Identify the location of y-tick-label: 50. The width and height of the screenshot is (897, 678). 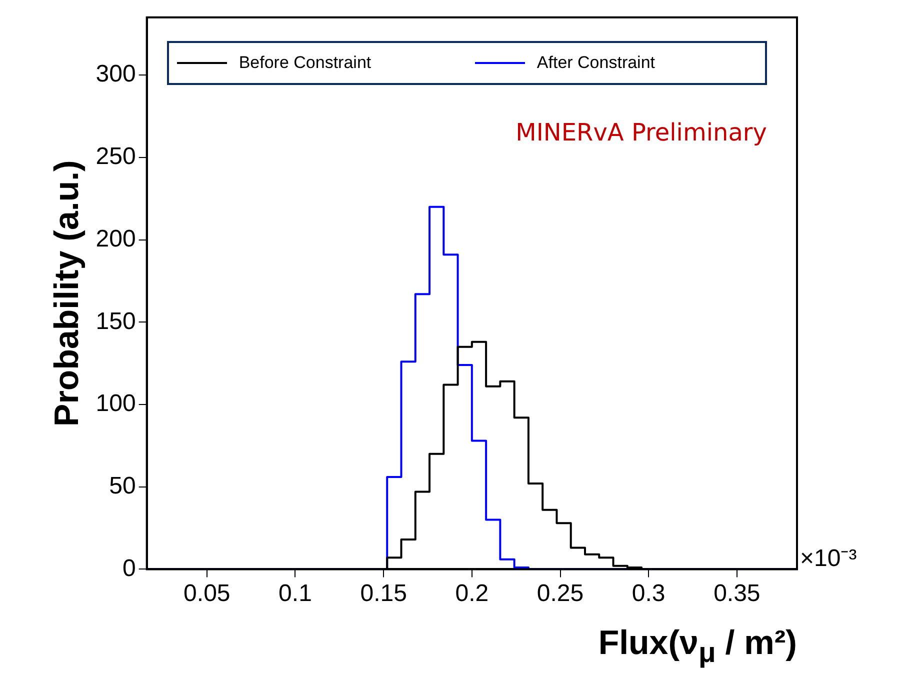
(122, 486).